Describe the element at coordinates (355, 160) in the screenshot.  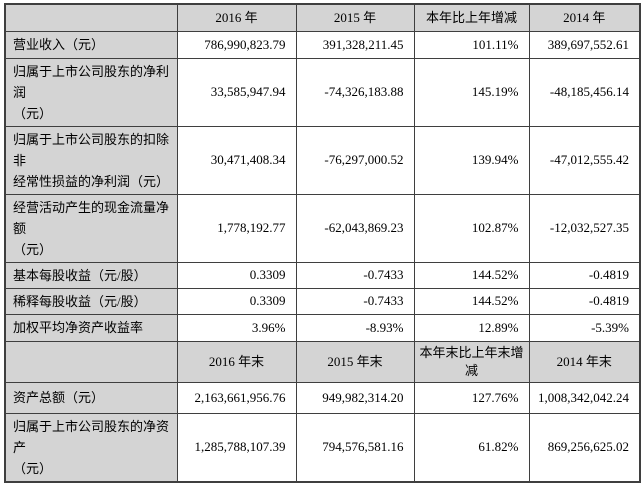
I see `cell-value-2015: -76,297,000.52` at that location.